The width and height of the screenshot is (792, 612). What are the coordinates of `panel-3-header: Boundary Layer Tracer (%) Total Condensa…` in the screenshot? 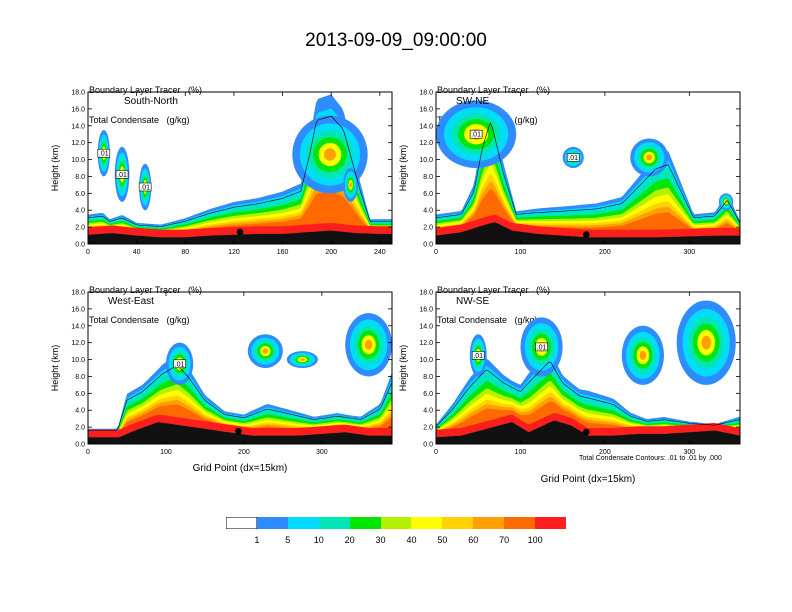 It's located at (145, 300).